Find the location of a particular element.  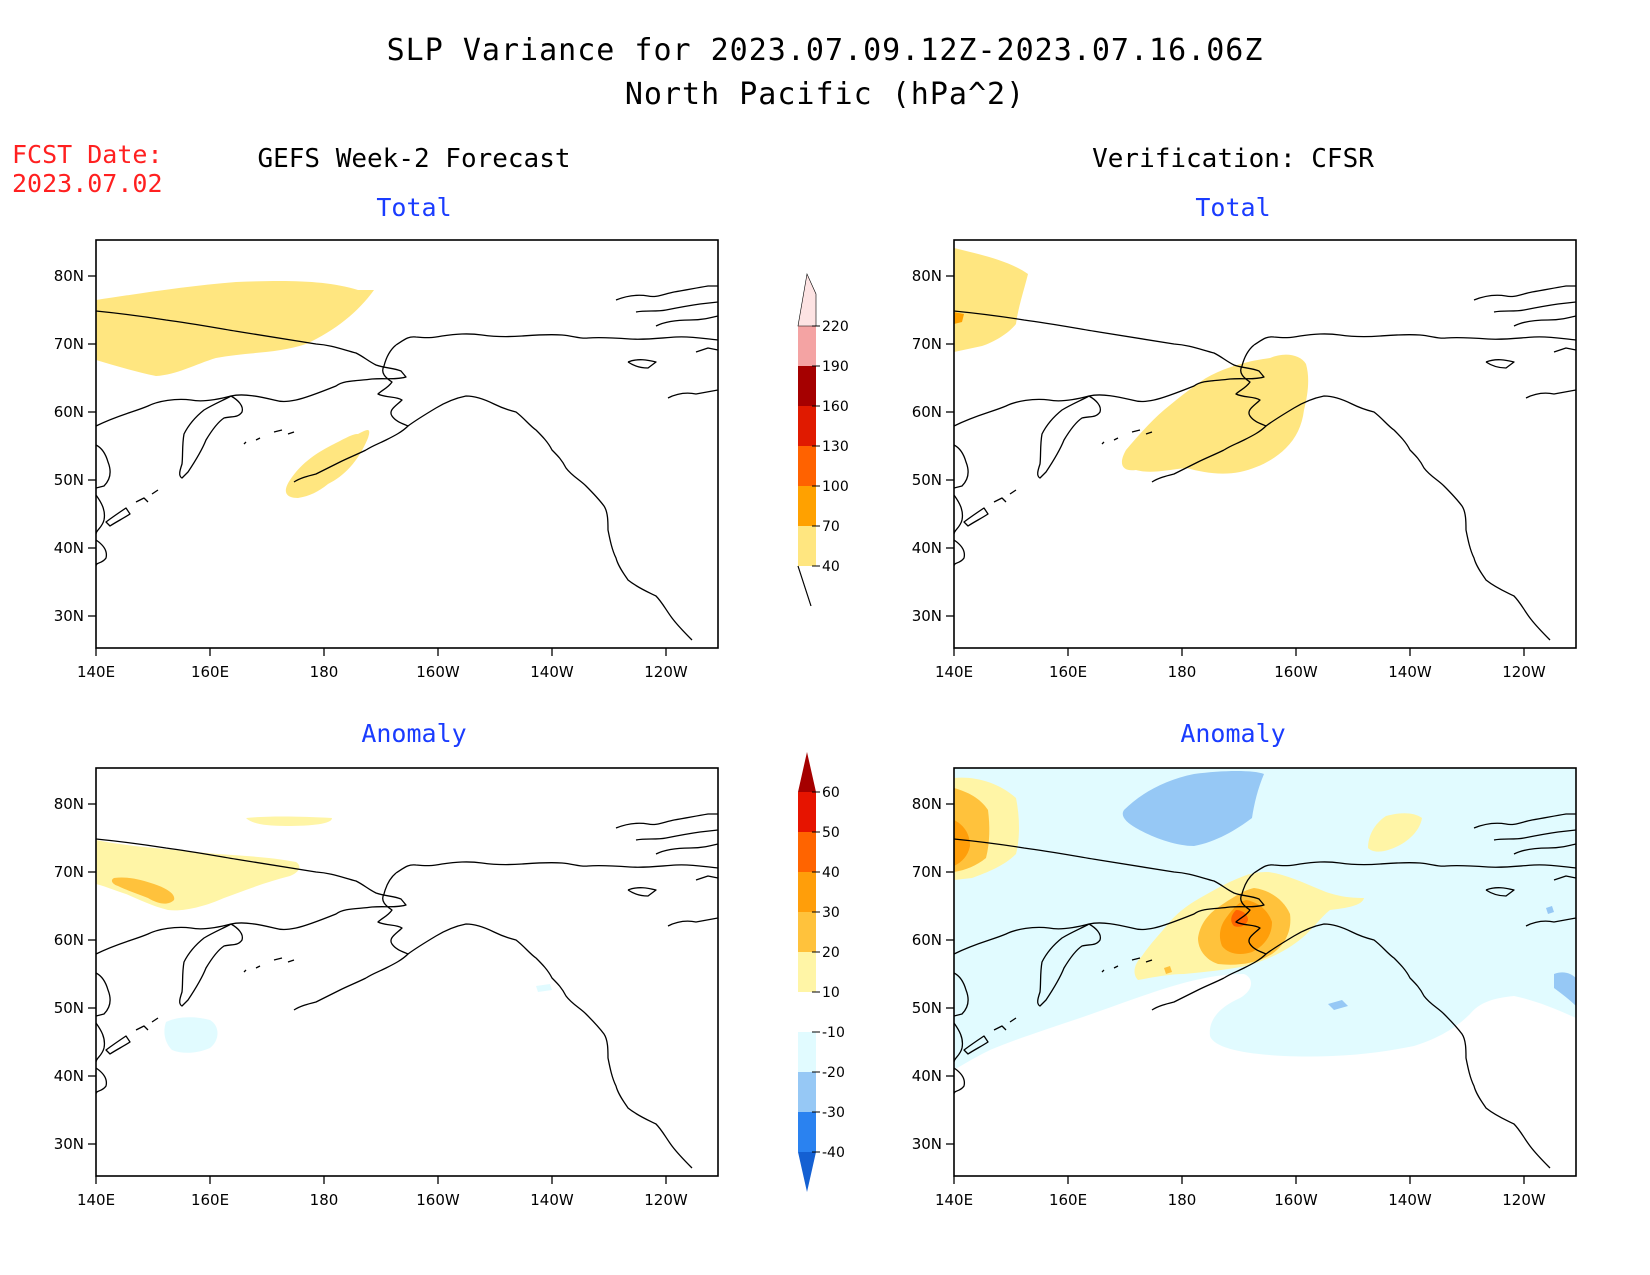

colorbar-anomaly-label: -20 is located at coordinates (833, 1073).